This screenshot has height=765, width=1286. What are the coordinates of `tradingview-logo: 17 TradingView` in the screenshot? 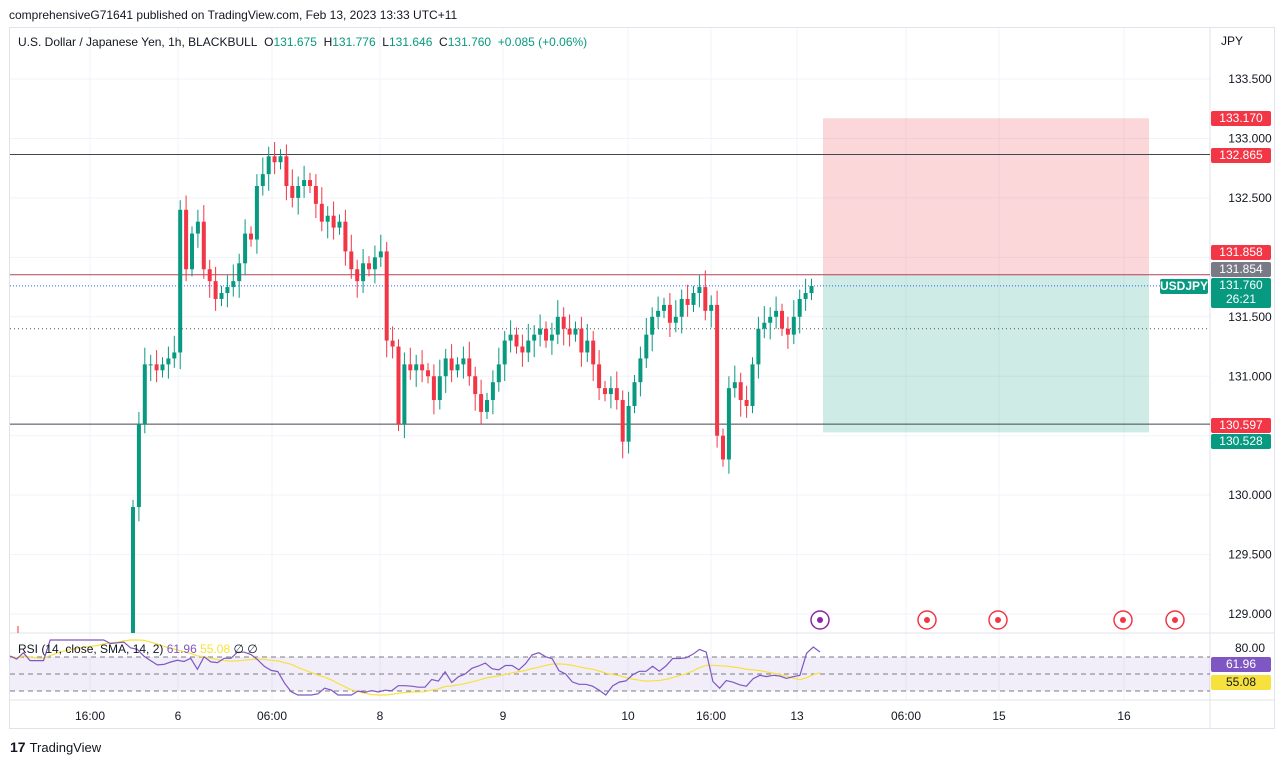 It's located at (55, 747).